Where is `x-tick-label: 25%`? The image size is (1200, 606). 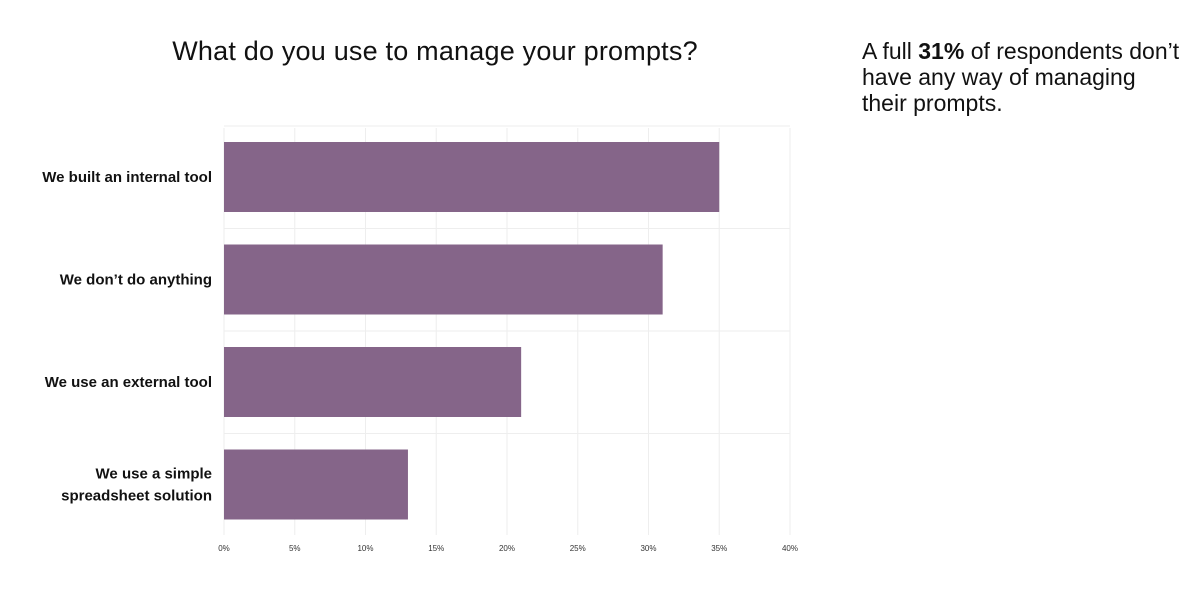 x-tick-label: 25% is located at coordinates (578, 548).